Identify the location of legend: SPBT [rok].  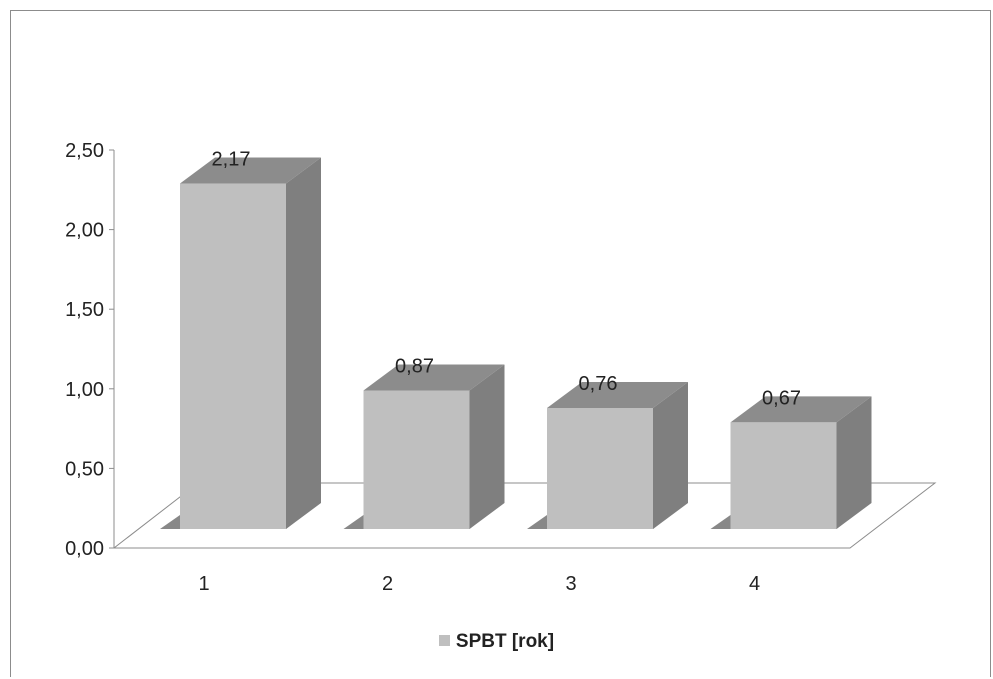
(496, 642).